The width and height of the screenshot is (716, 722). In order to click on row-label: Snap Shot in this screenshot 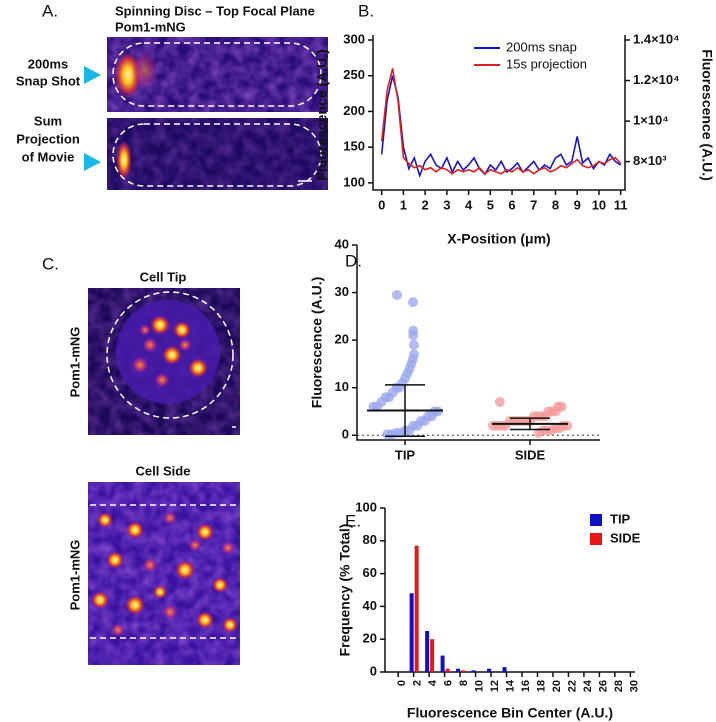, I will do `click(48, 80)`.